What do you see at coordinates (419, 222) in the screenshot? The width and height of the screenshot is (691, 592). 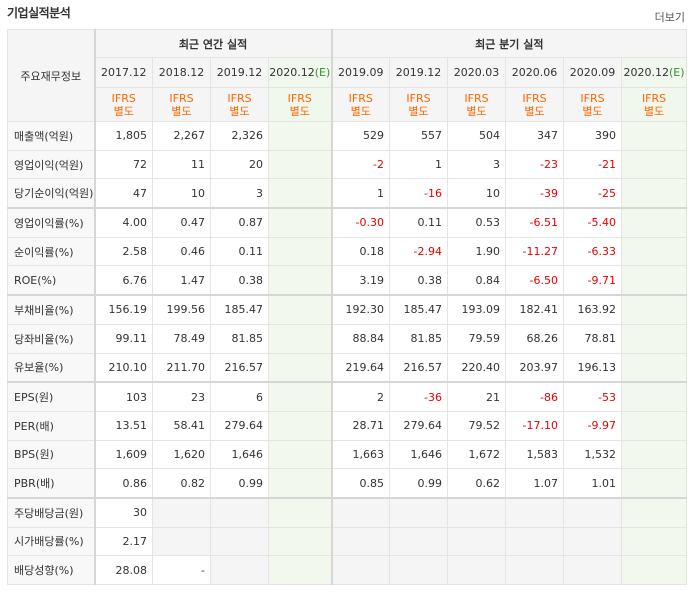 I see `value-cell: 0.11` at bounding box center [419, 222].